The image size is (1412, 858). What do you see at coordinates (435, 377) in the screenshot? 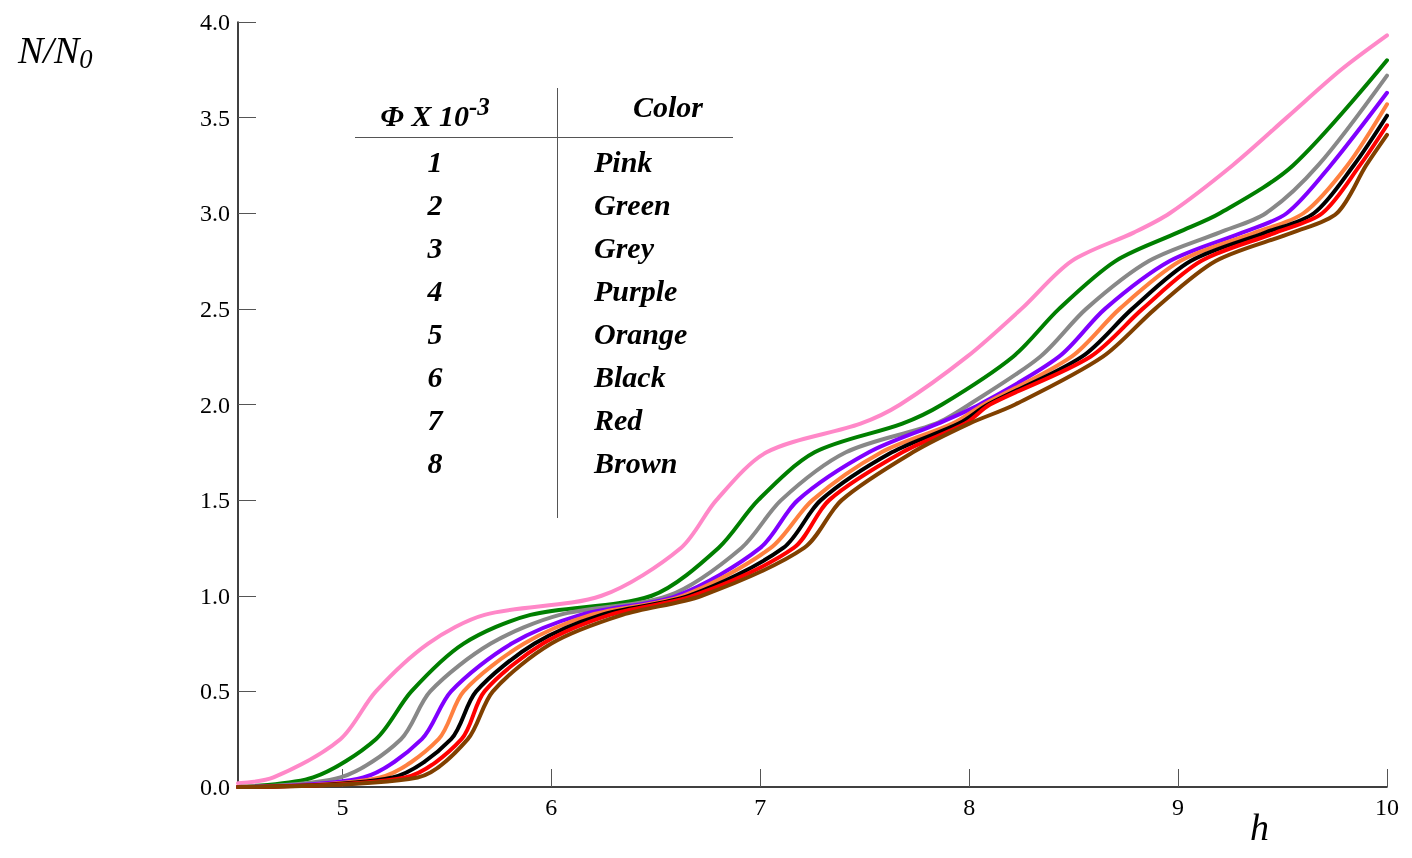
I see `annotation: 6` at bounding box center [435, 377].